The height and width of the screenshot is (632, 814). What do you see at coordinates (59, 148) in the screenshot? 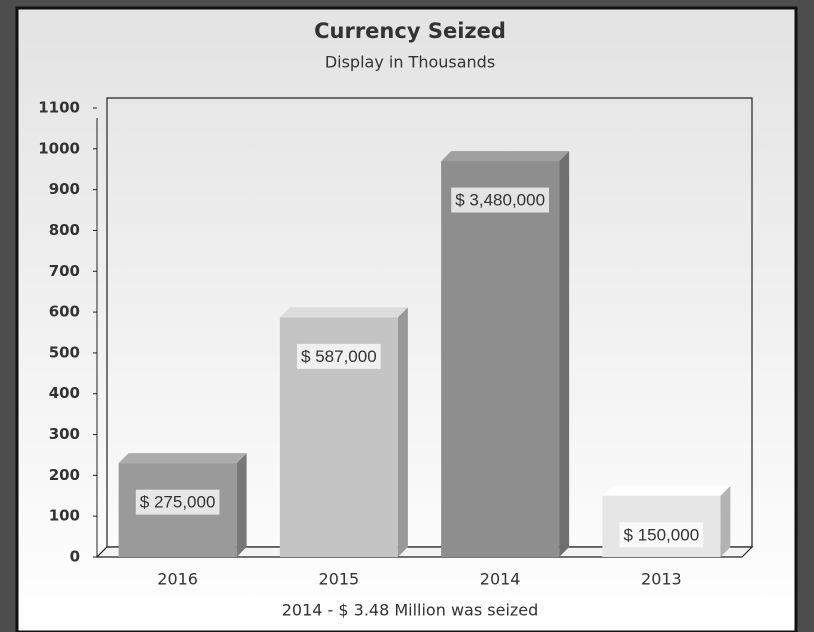
I see `y-tick-label: 1000` at bounding box center [59, 148].